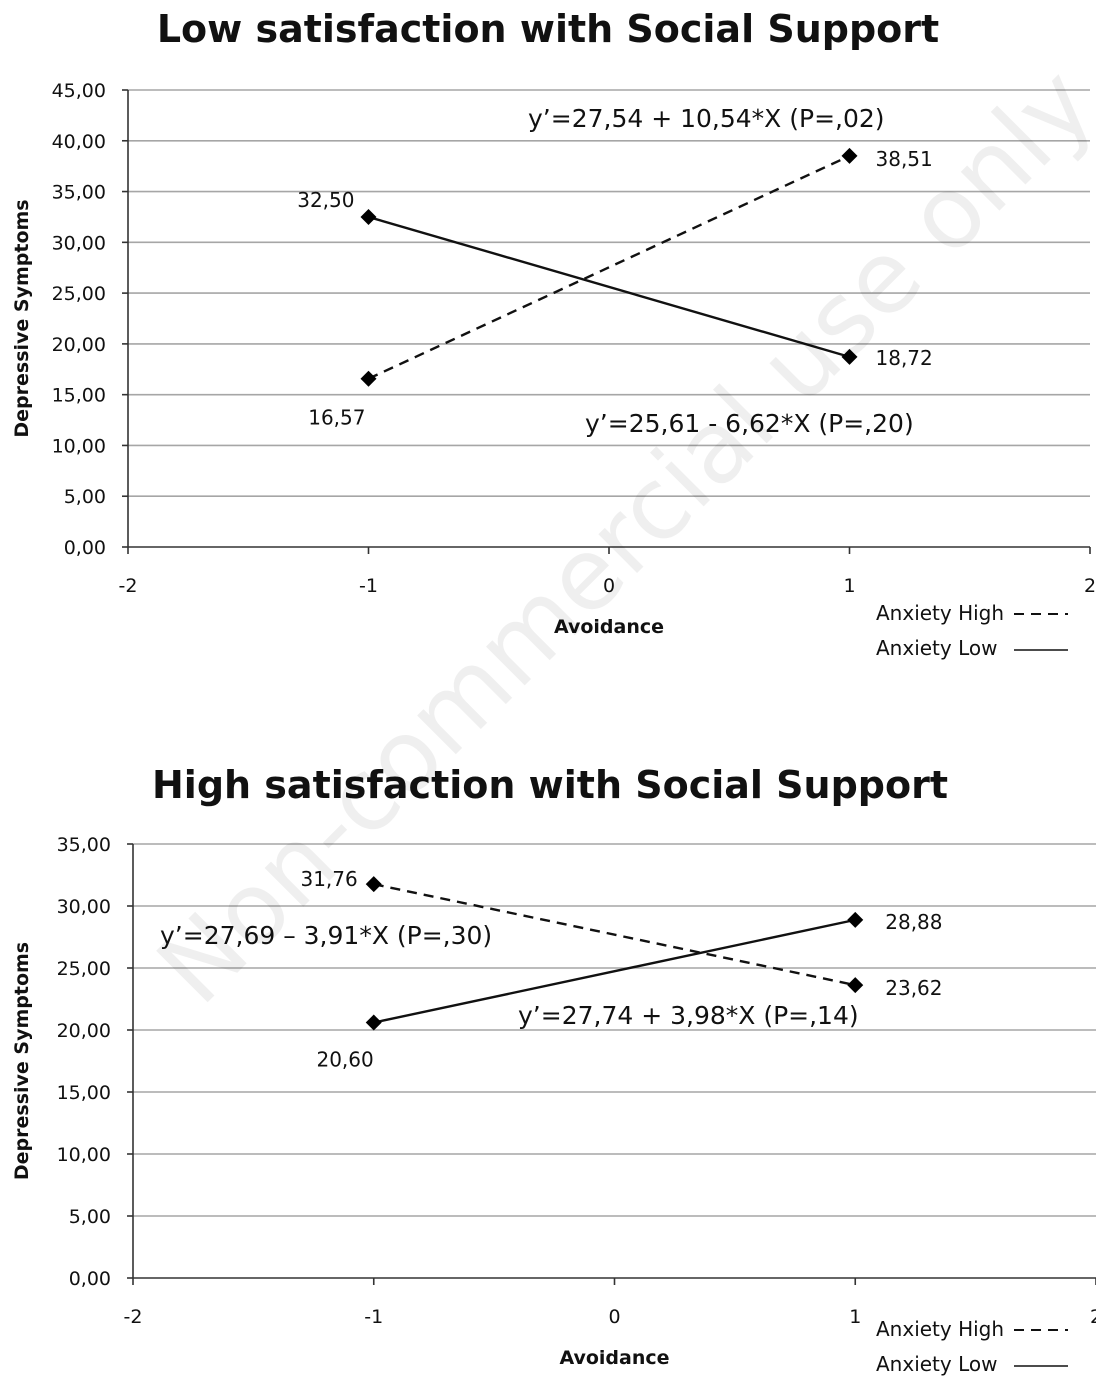  What do you see at coordinates (550, 785) in the screenshot?
I see `chart-title: High satisfaction with Social Support` at bounding box center [550, 785].